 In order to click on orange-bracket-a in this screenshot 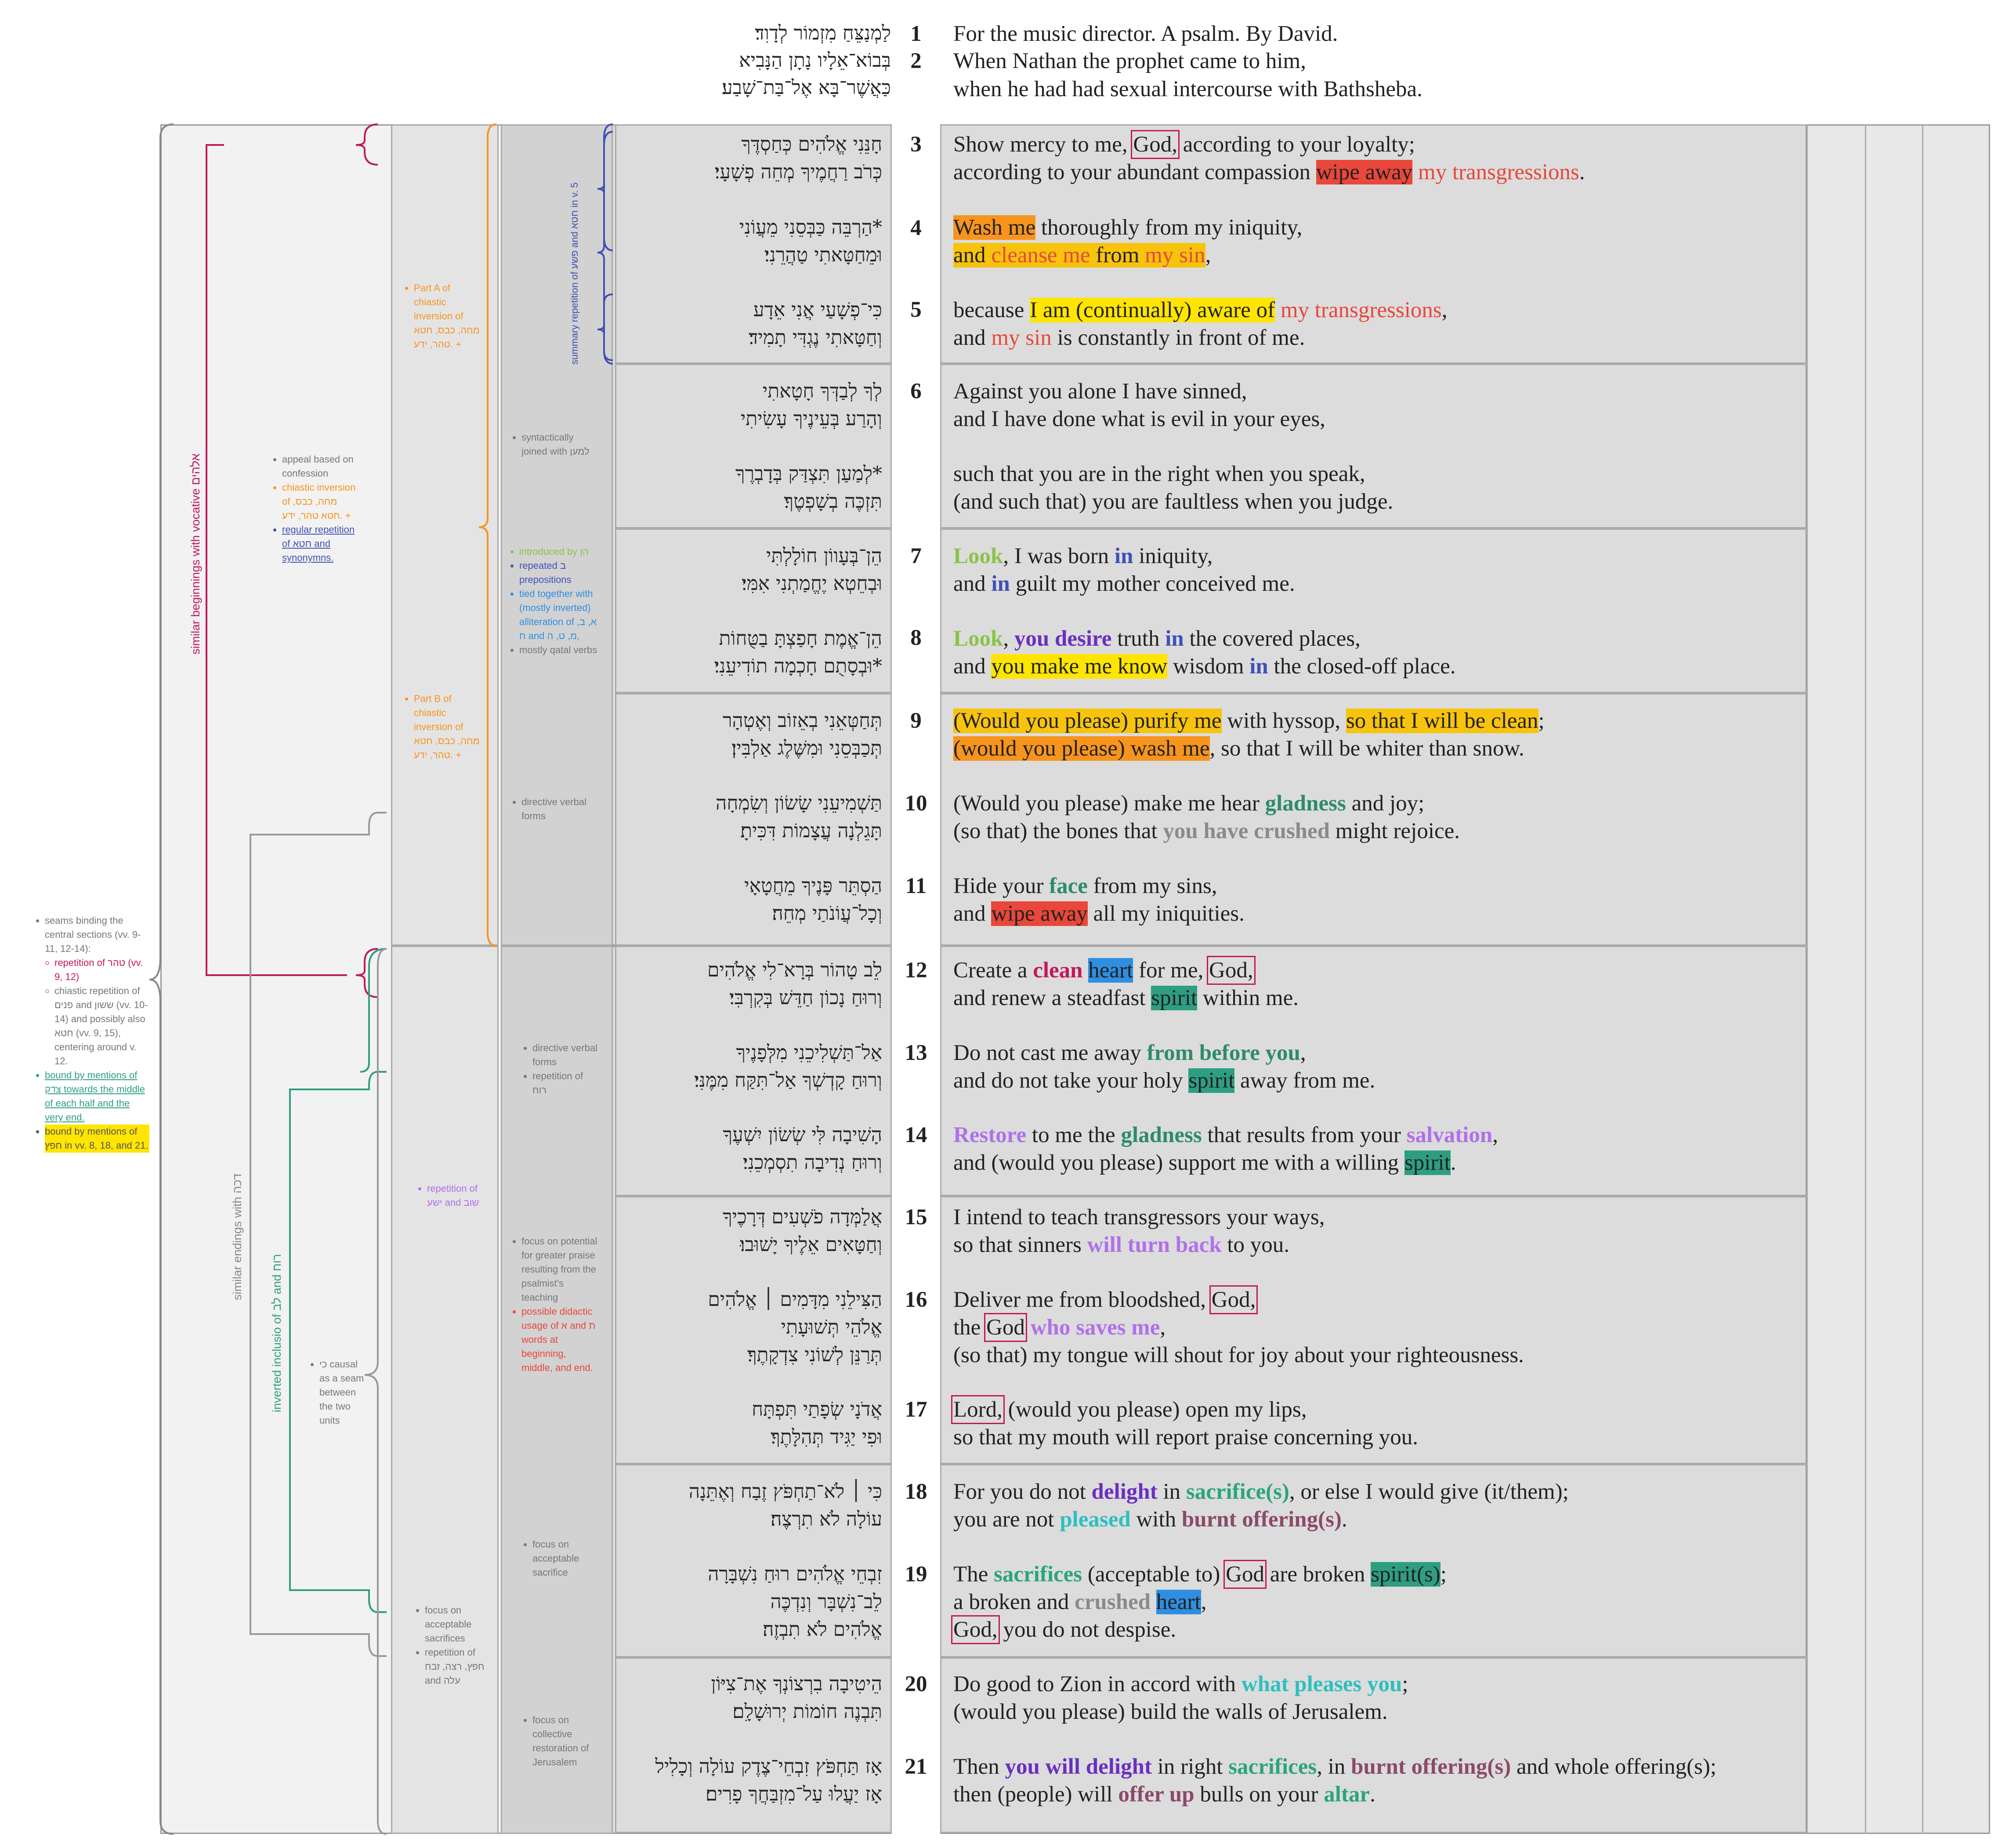, I will do `click(487, 535)`.